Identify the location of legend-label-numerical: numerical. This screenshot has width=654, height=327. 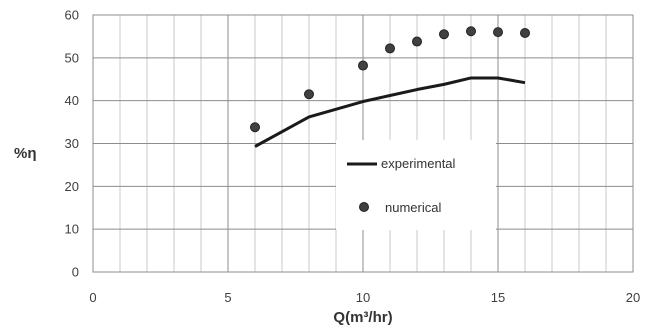
(413, 207).